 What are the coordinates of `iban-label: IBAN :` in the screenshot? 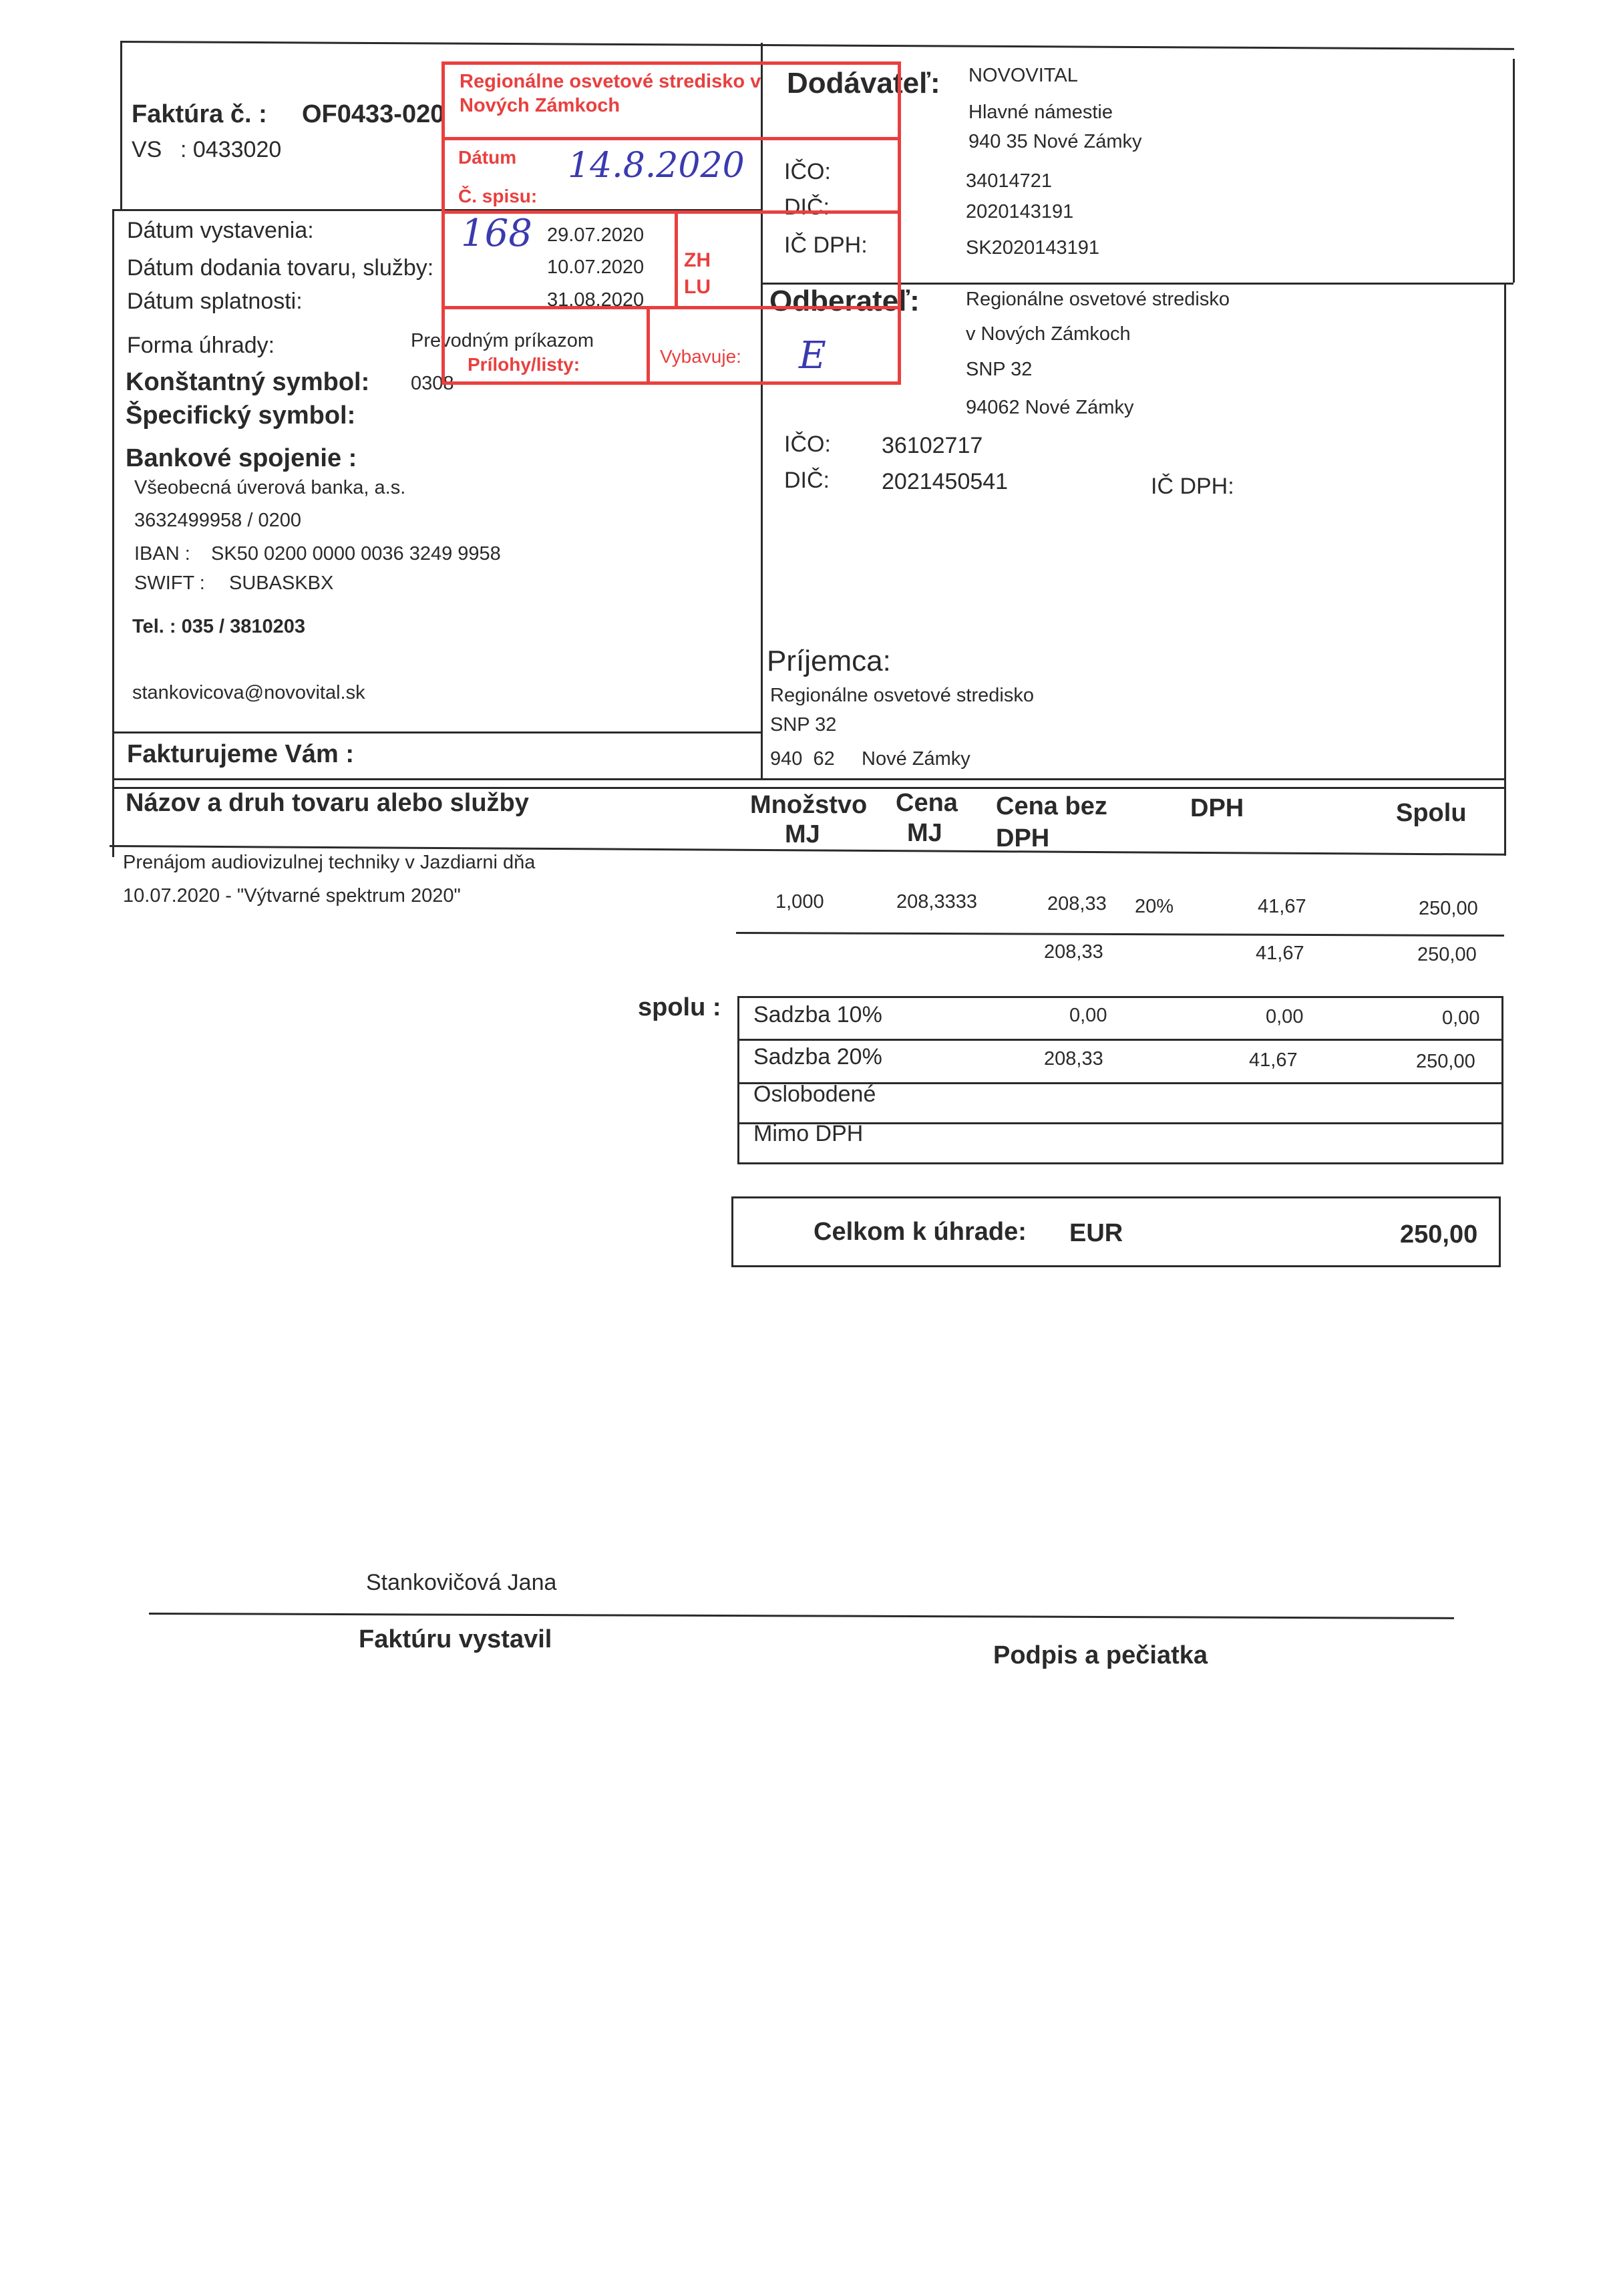 It's located at (162, 553).